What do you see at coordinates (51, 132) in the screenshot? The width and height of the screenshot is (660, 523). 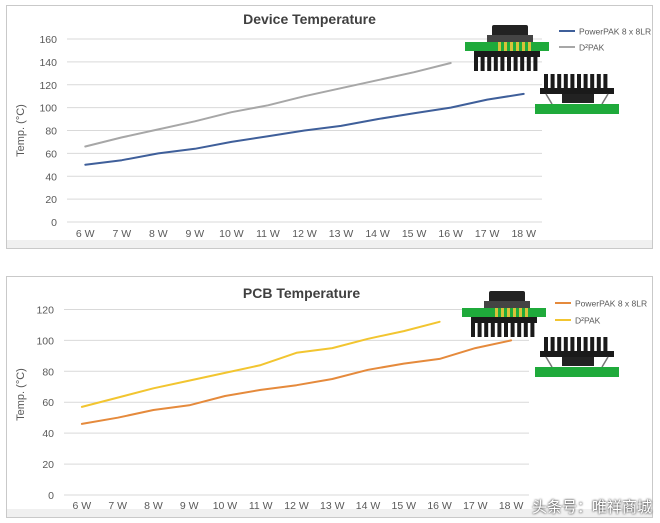 I see `y-tick-label: 80` at bounding box center [51, 132].